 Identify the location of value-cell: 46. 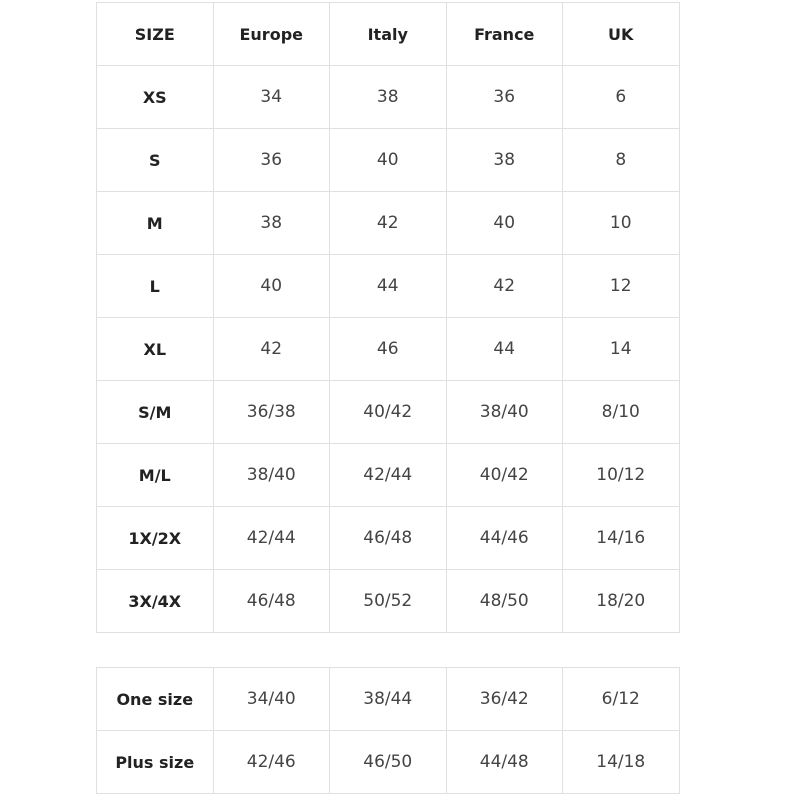
(388, 349).